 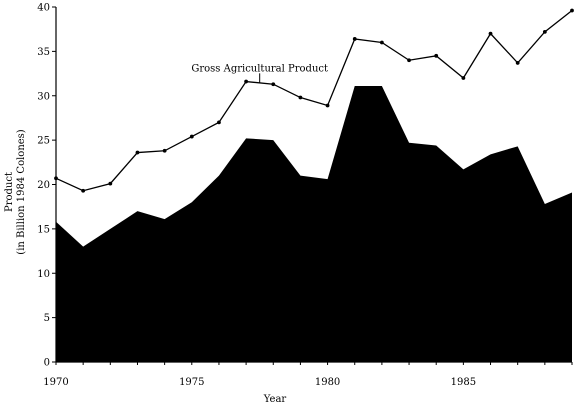 I want to click on y-tick-label: 10, so click(x=43, y=274).